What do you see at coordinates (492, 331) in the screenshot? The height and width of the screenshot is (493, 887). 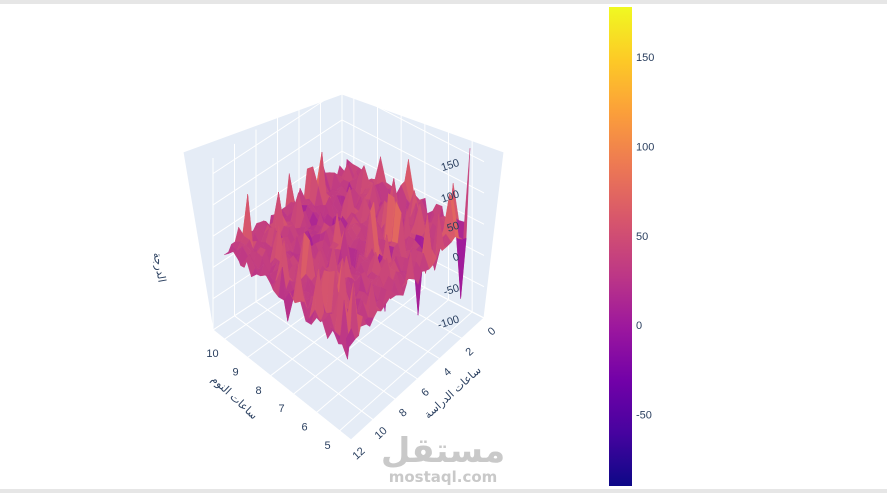 I see `x-tick-label: 0` at bounding box center [492, 331].